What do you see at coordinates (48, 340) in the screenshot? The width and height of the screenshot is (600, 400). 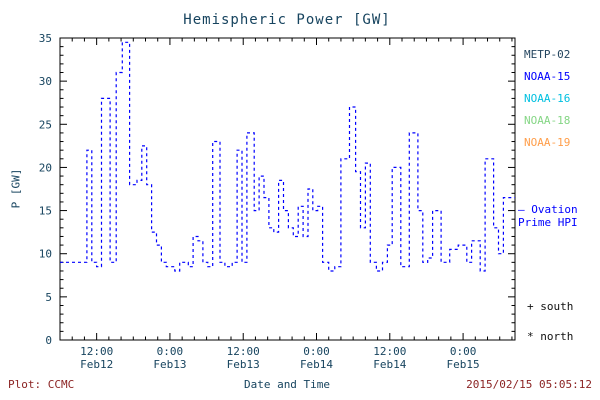 I see `y-tick-label: 0` at bounding box center [48, 340].